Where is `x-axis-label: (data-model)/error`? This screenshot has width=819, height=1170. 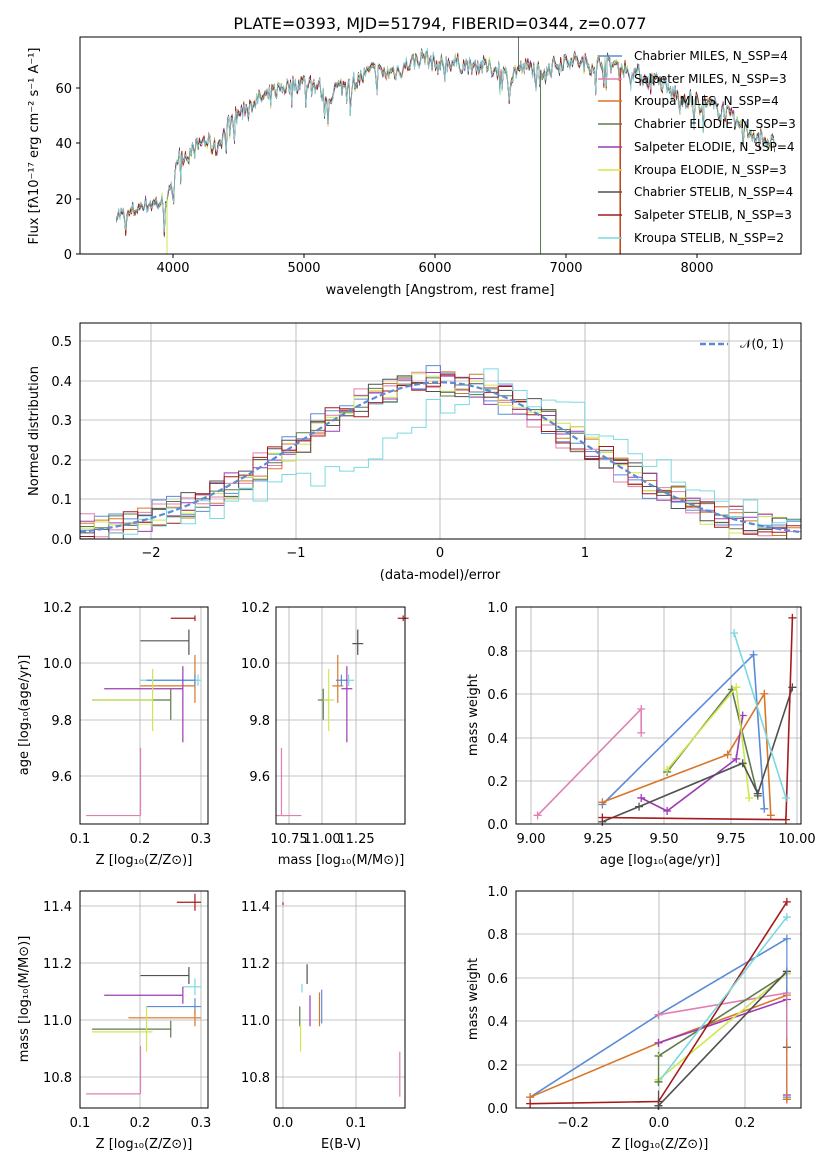 x-axis-label: (data-model)/error is located at coordinates (440, 575).